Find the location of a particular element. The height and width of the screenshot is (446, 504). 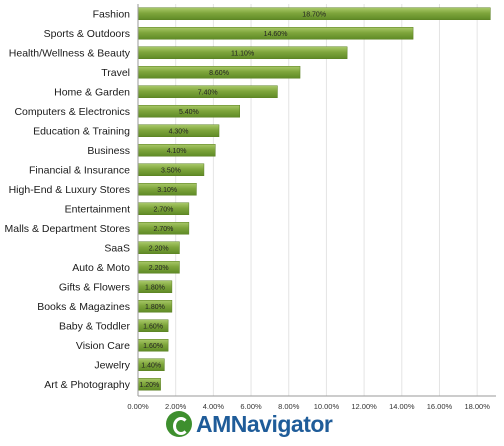

data-label: 1.20% is located at coordinates (149, 385).